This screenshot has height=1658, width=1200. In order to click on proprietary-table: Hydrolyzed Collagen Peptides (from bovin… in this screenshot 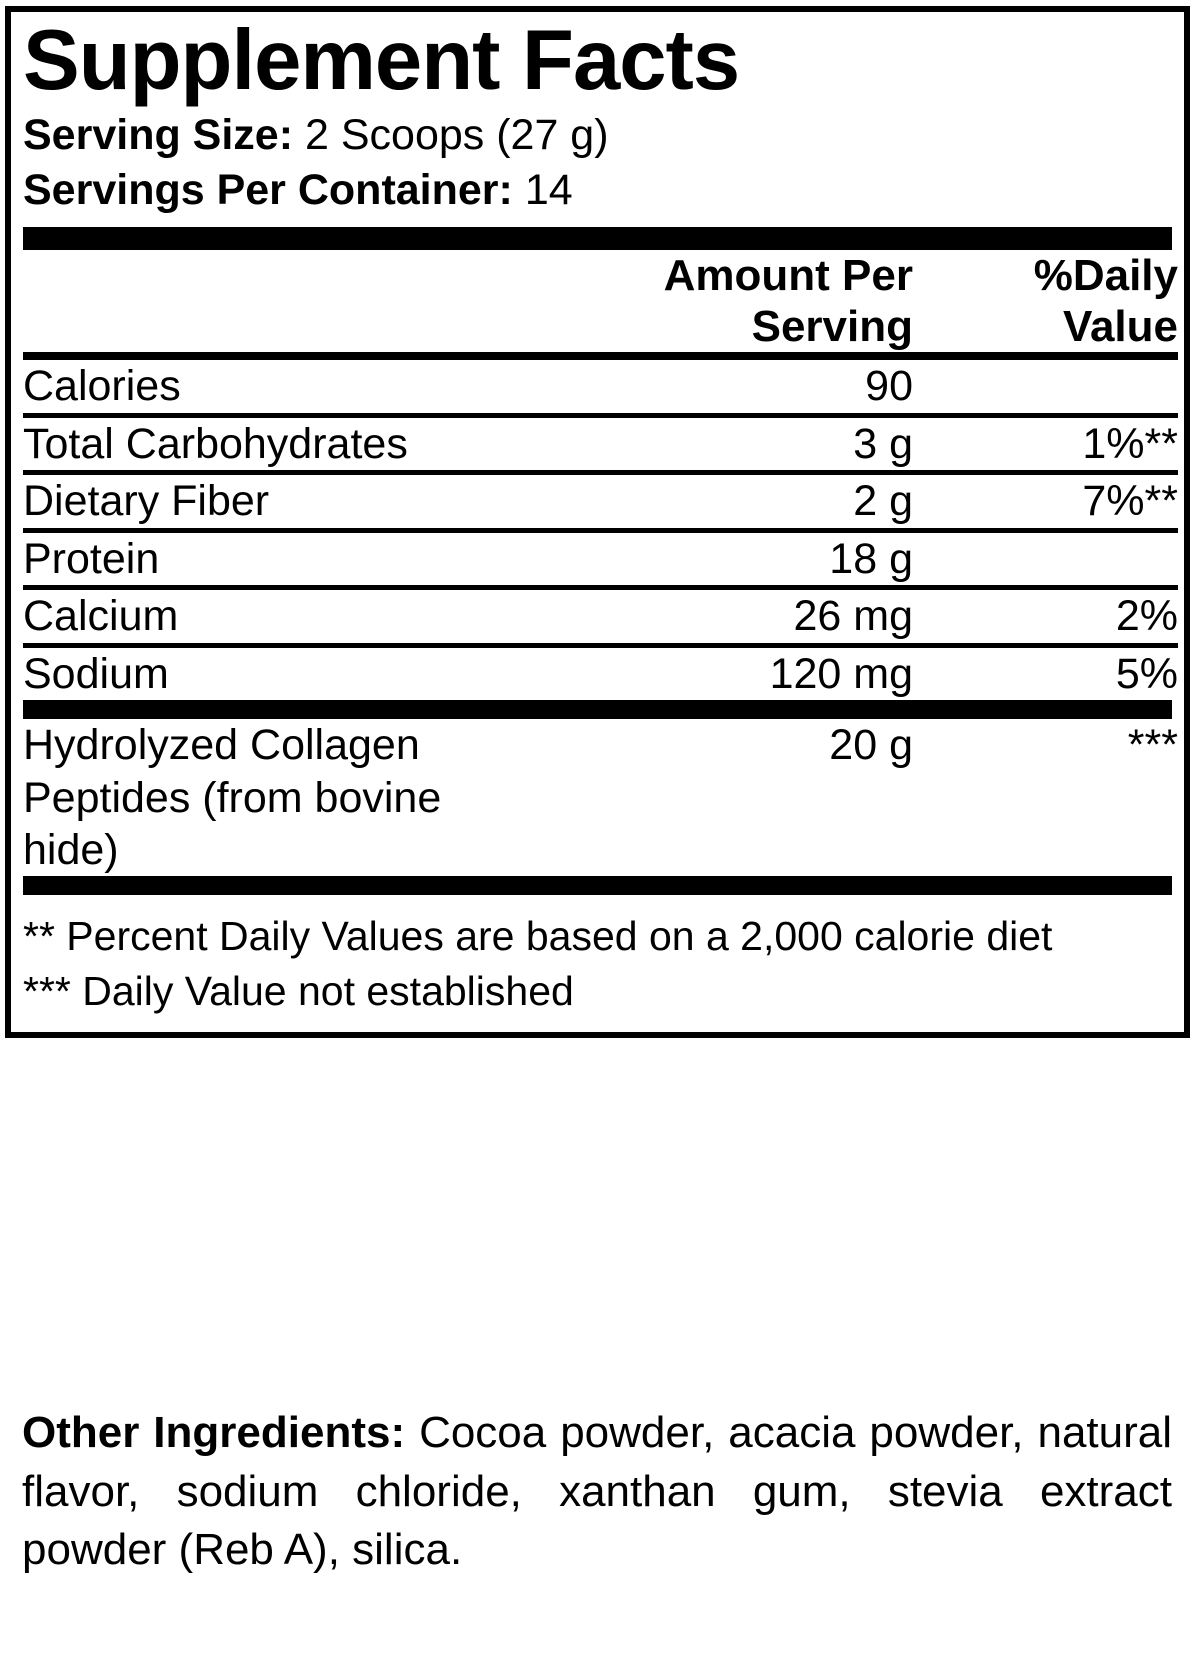, I will do `click(600, 797)`.